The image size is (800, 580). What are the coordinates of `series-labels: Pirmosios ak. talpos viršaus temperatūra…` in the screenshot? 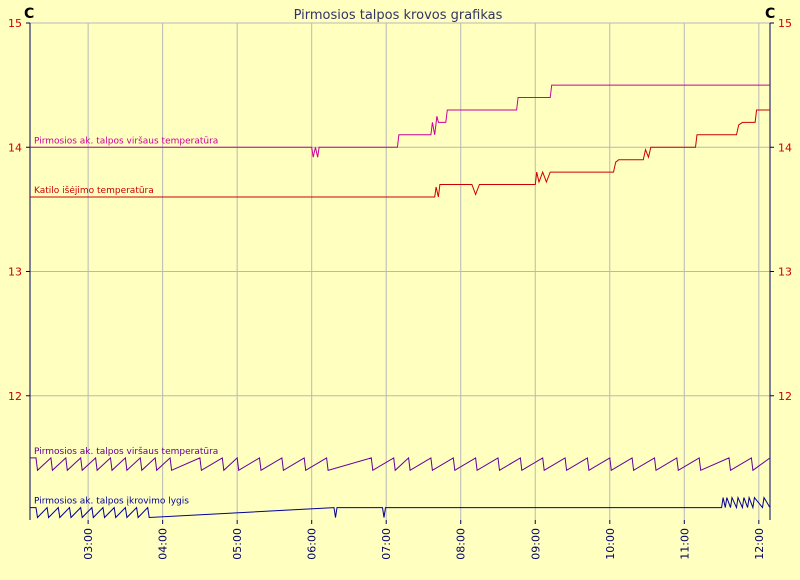 It's located at (126, 320).